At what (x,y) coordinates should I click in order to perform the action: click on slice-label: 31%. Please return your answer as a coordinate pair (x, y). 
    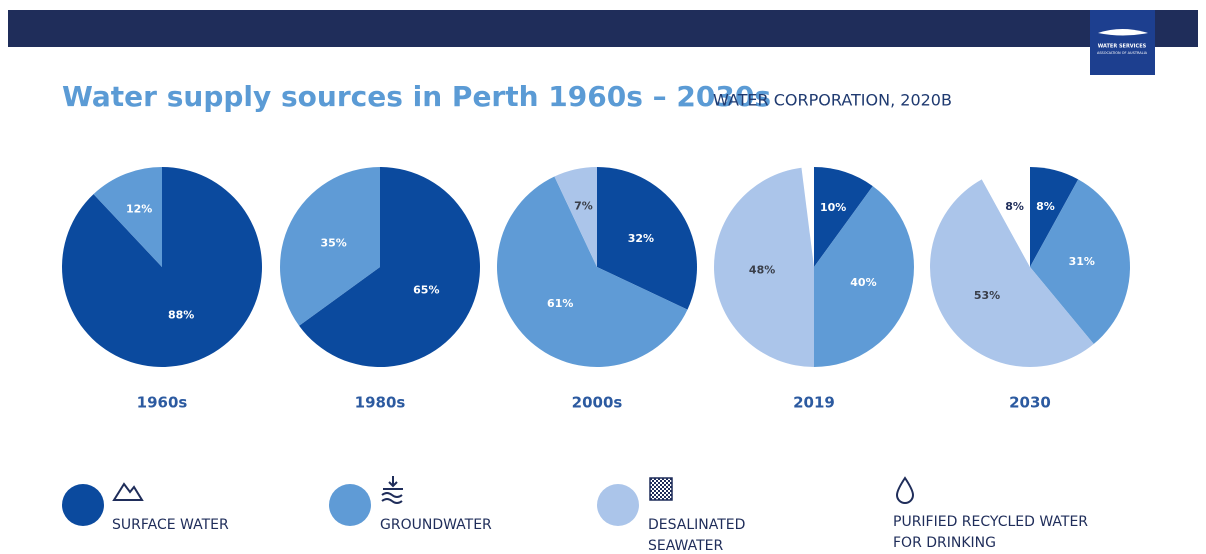
    Looking at the image, I should click on (1082, 261).